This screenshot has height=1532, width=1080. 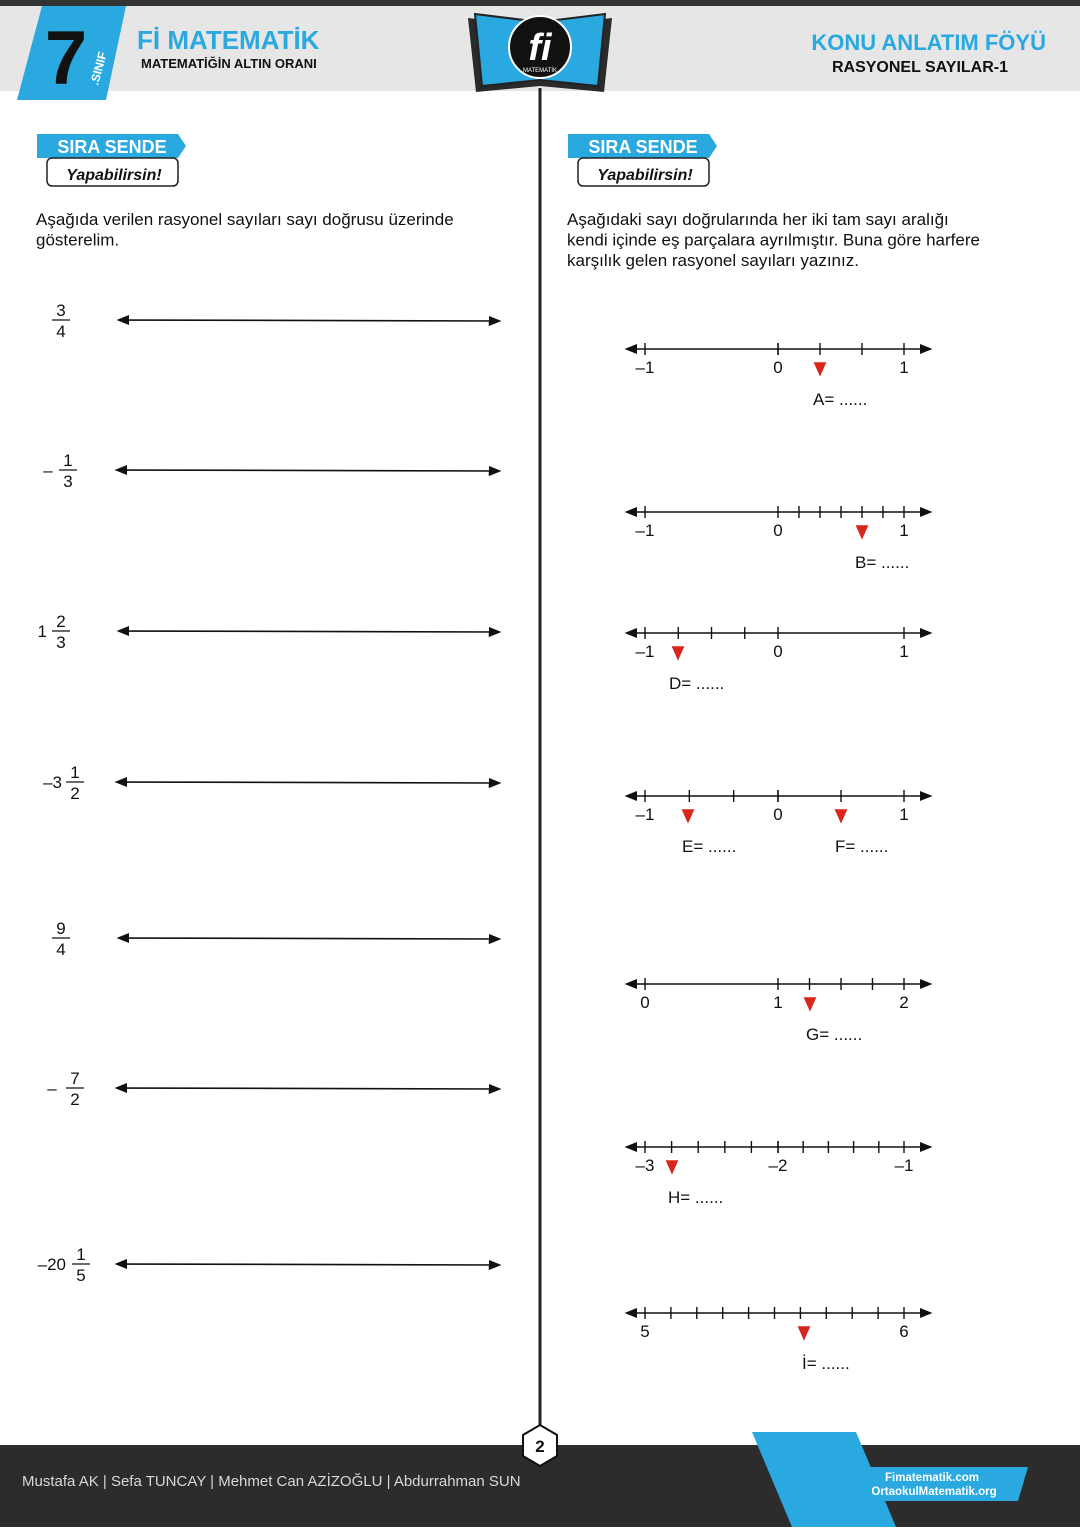 What do you see at coordinates (77, 240) in the screenshot?
I see `instruction-line: gösterelim.` at bounding box center [77, 240].